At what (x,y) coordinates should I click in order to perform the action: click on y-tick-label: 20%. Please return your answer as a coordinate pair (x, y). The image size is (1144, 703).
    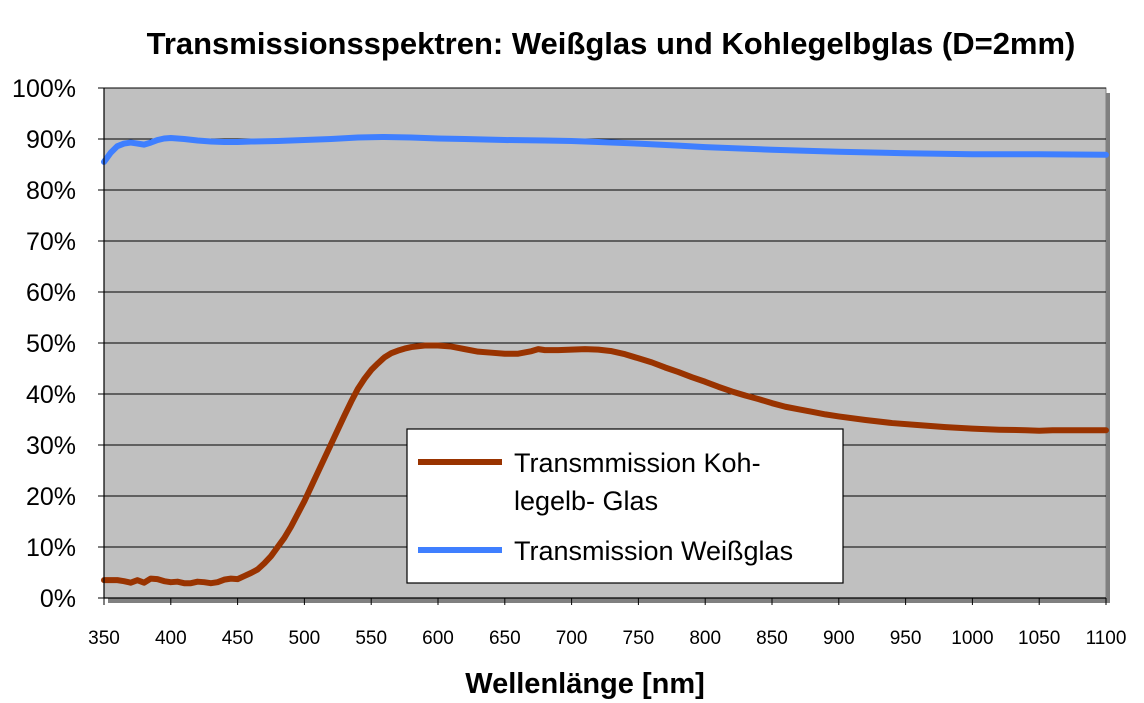
    Looking at the image, I should click on (51, 497).